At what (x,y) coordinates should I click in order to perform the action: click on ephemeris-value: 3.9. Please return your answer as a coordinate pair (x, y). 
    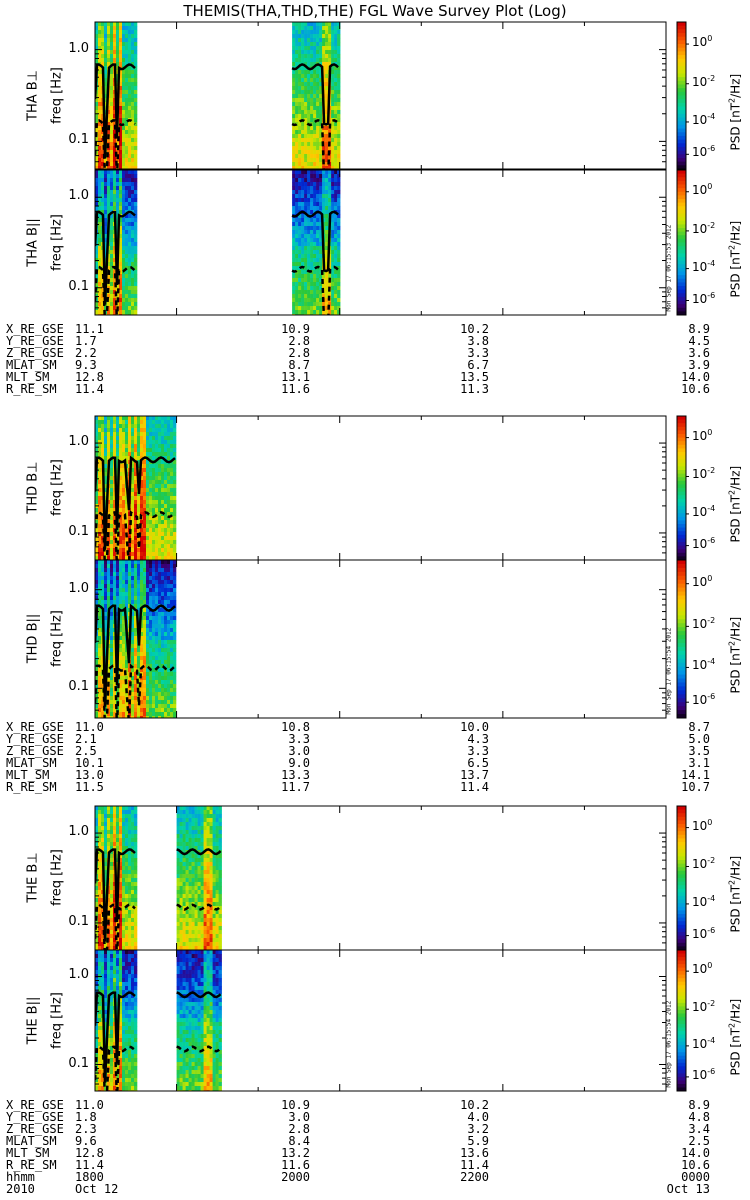
    Looking at the image, I should click on (699, 365).